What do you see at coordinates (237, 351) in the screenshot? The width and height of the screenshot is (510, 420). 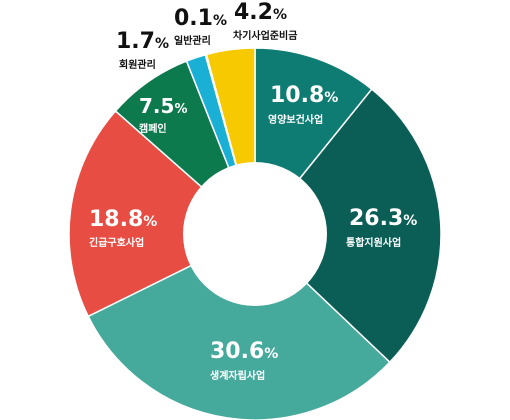 I see `slice-value: 30.6` at bounding box center [237, 351].